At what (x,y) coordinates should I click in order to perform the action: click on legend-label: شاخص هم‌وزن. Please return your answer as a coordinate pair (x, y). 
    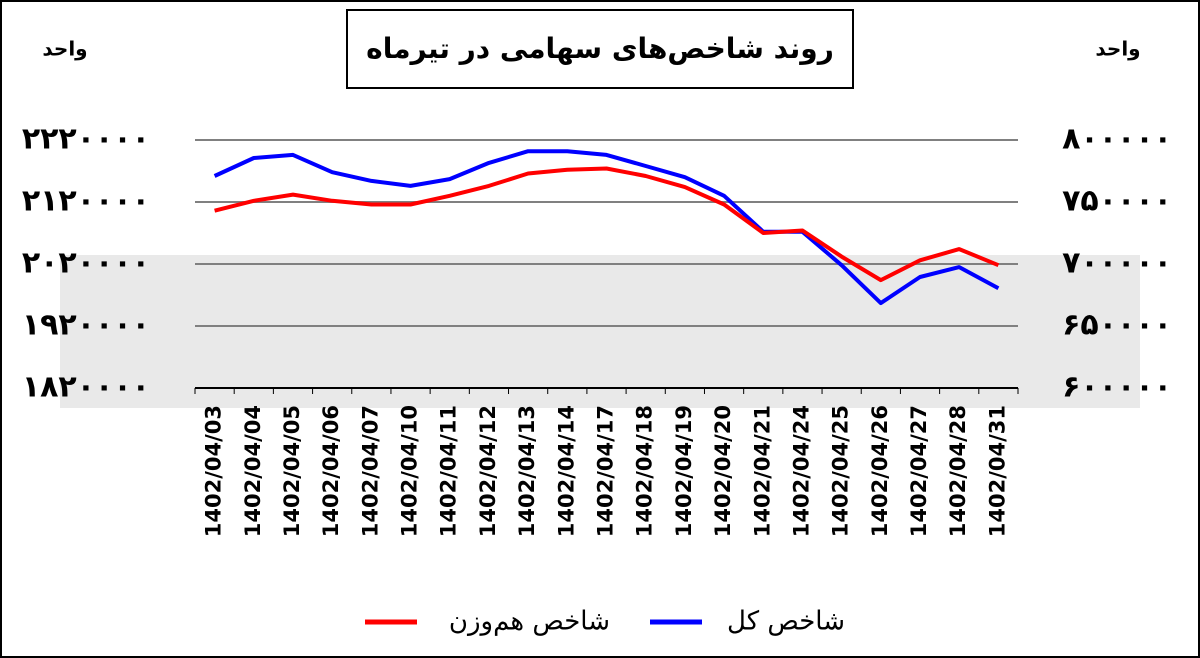
    Looking at the image, I should click on (529, 622).